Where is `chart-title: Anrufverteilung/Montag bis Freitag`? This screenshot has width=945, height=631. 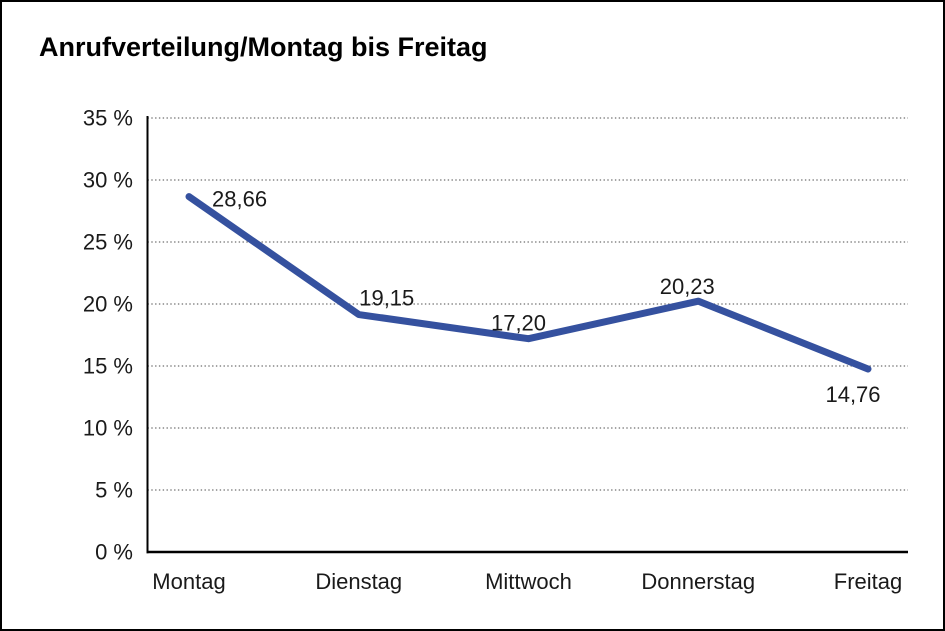
chart-title: Anrufverteilung/Montag bis Freitag is located at coordinates (263, 47).